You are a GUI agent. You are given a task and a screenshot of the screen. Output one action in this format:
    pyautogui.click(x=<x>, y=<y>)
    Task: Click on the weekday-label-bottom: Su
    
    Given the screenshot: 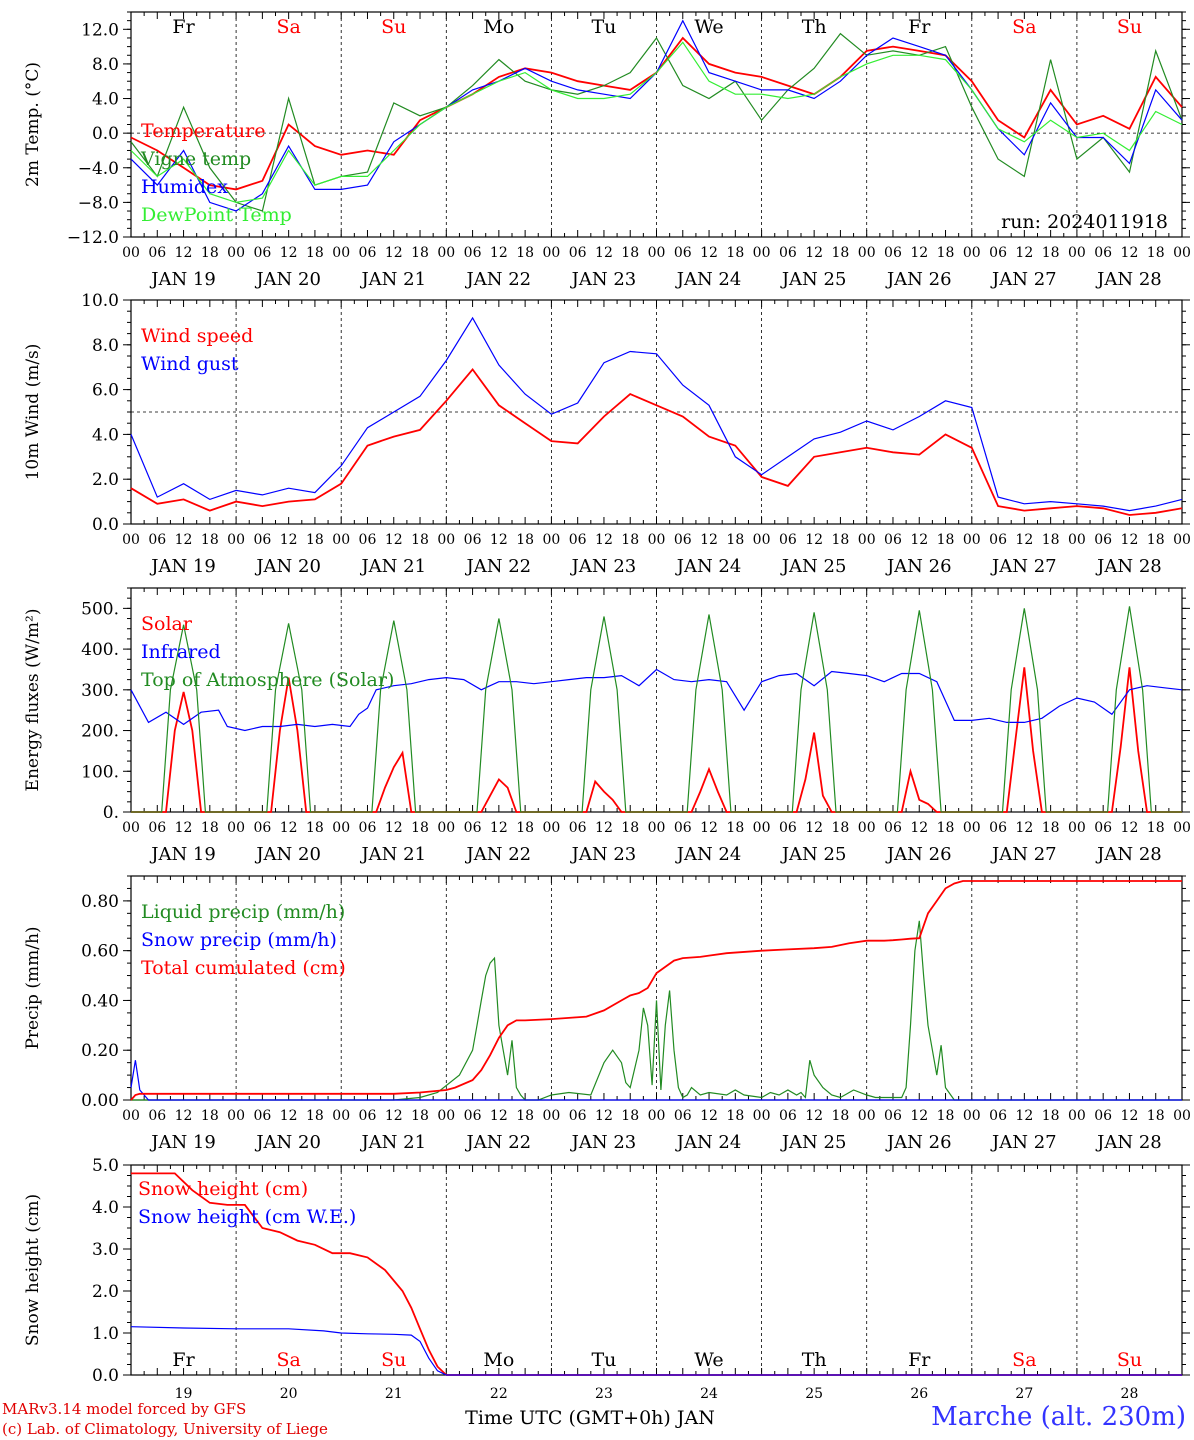 What is the action you would take?
    pyautogui.click(x=393, y=1360)
    